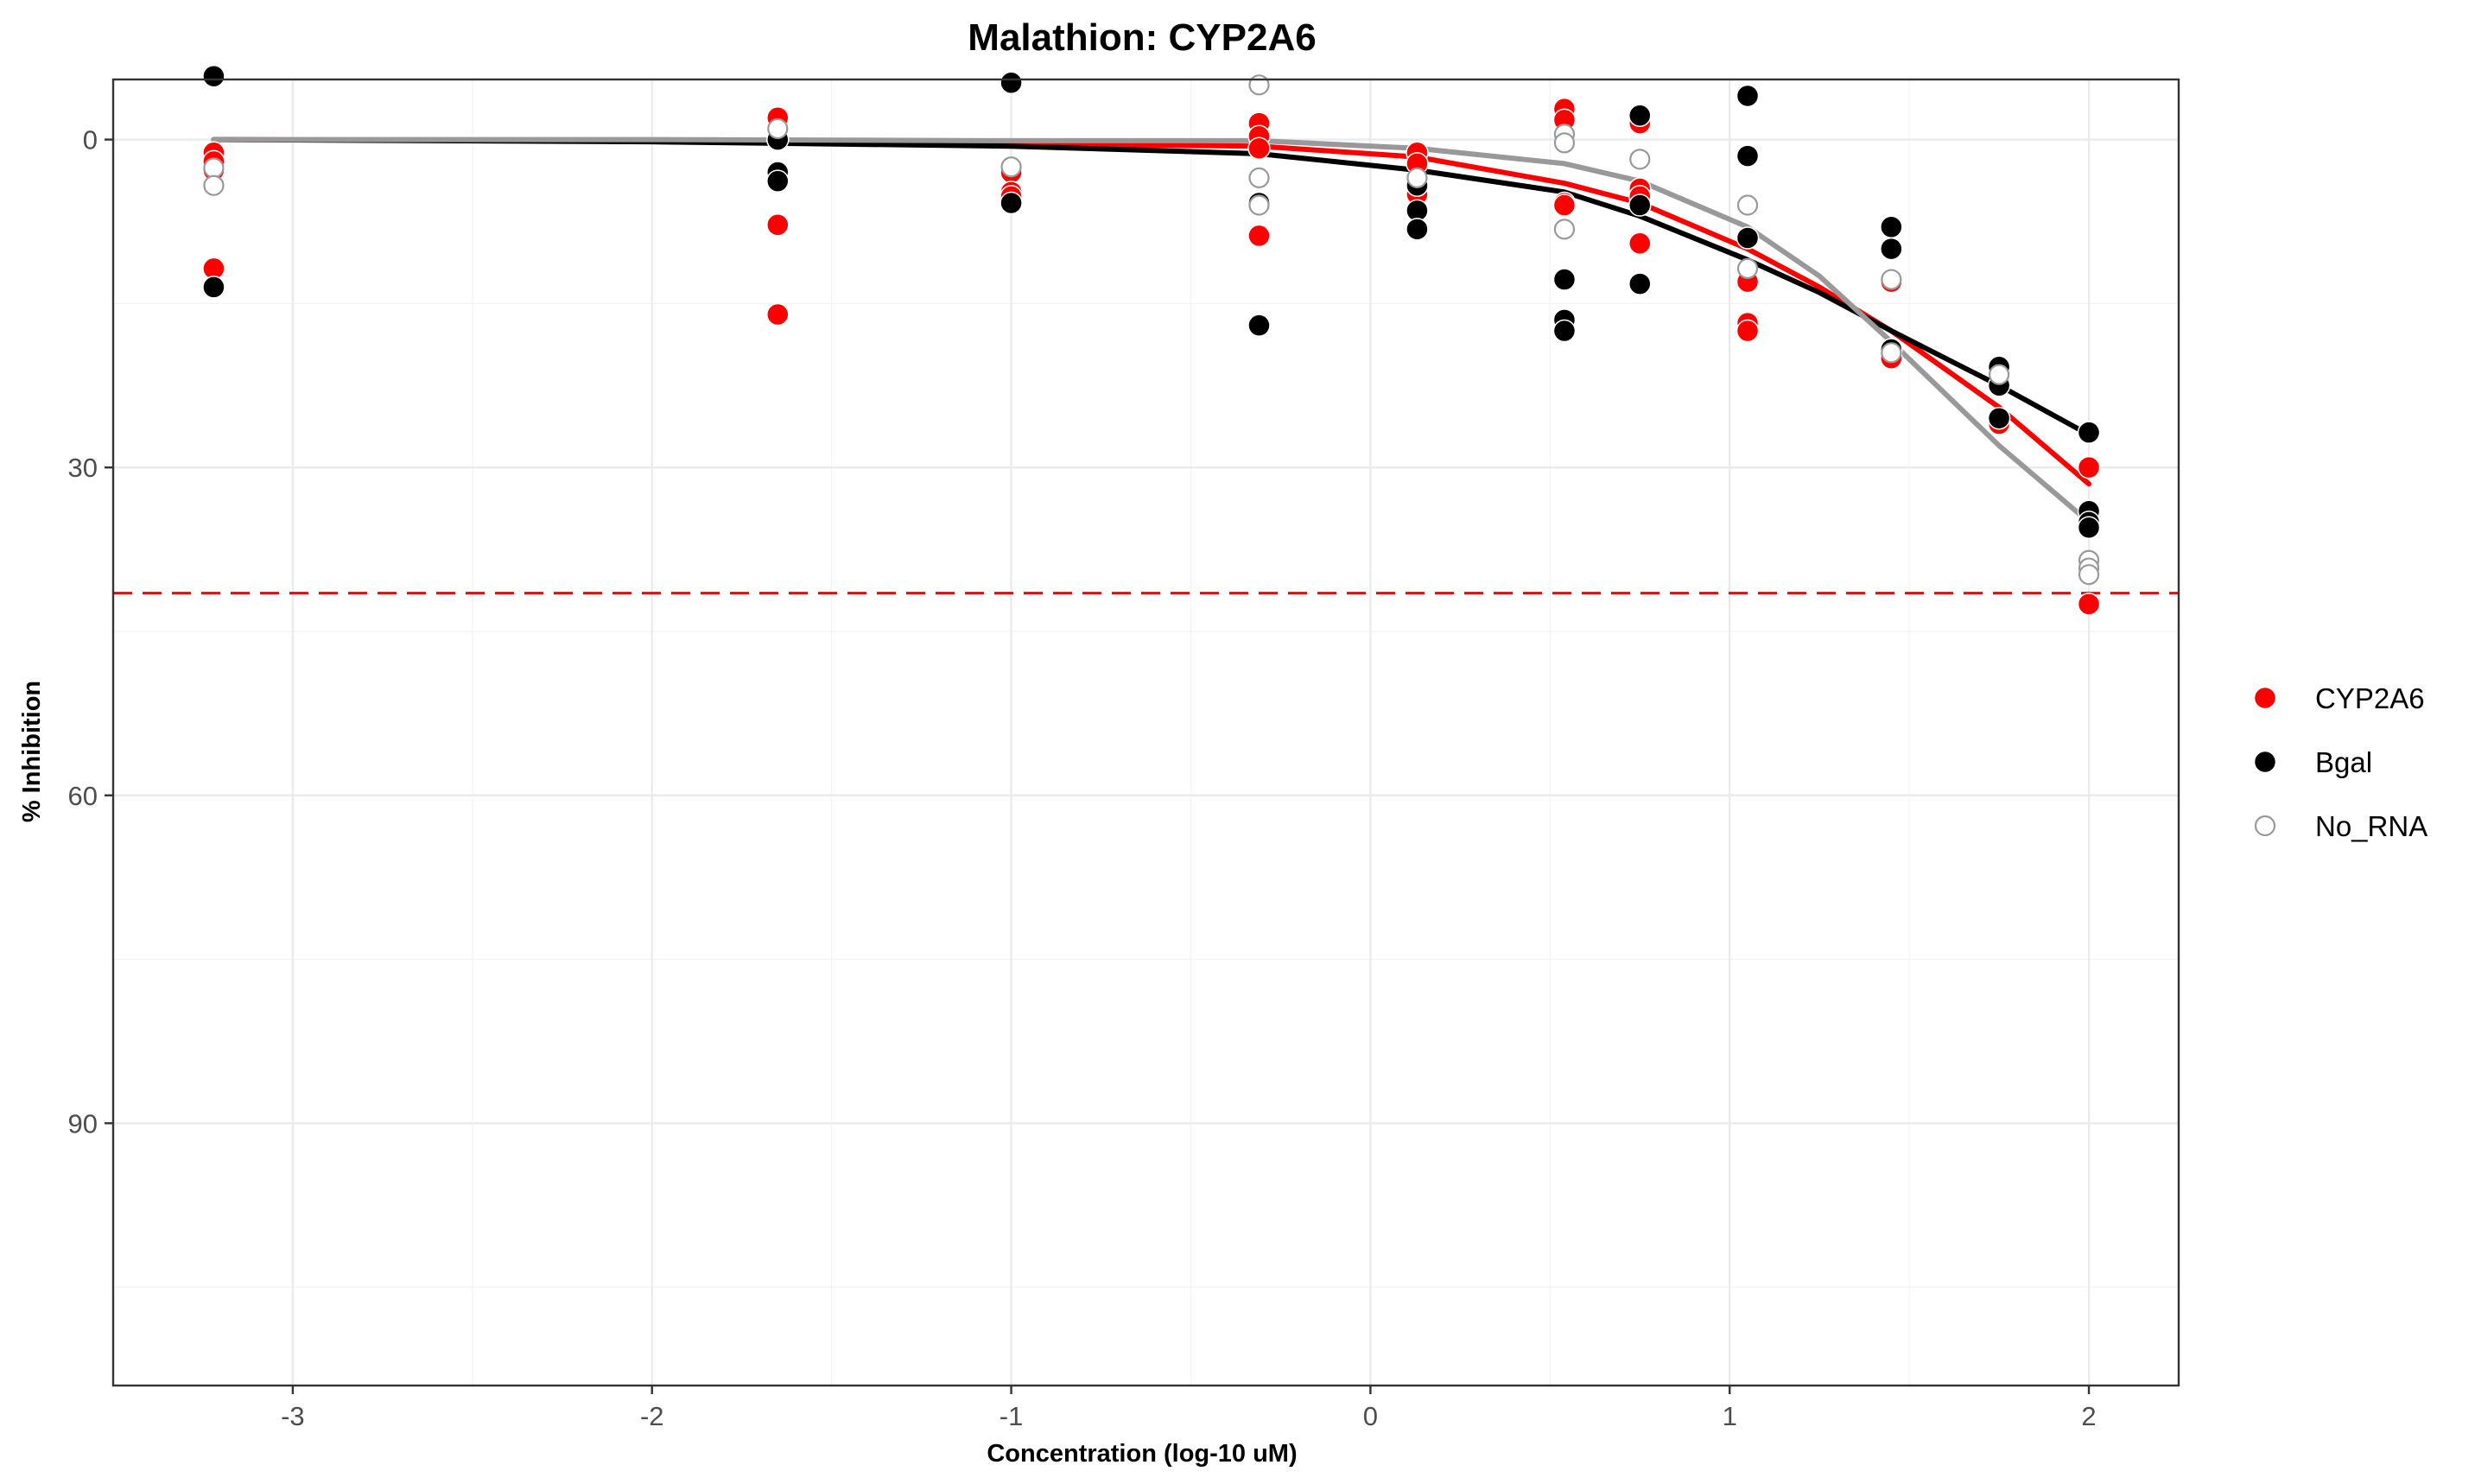  I want to click on legend-label: CYP2A6, so click(2370, 698).